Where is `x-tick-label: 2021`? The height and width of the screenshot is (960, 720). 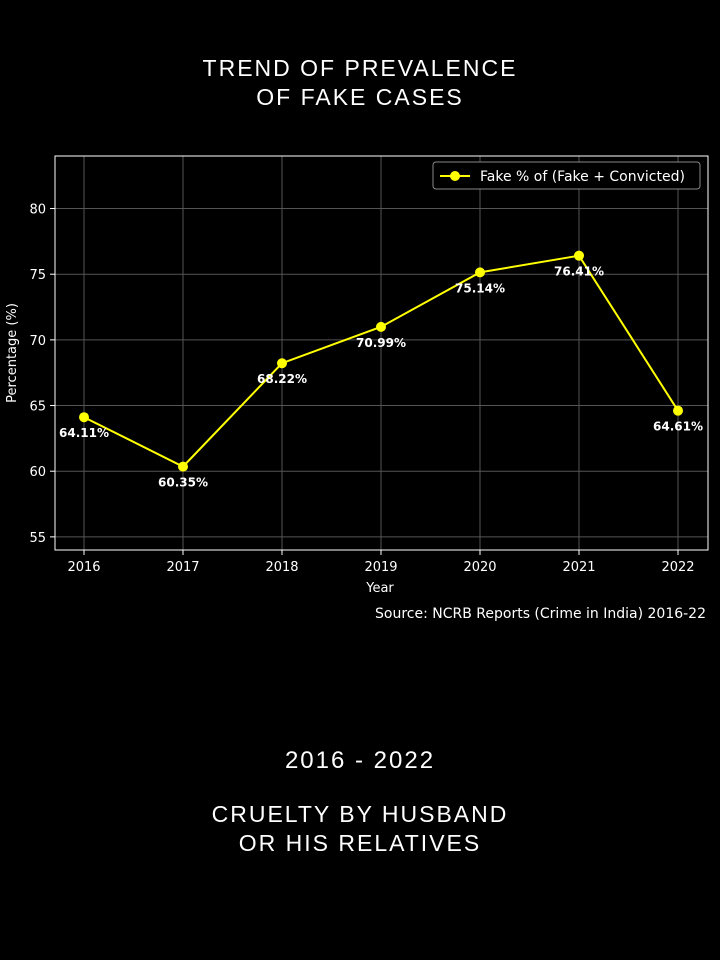 x-tick-label: 2021 is located at coordinates (578, 567).